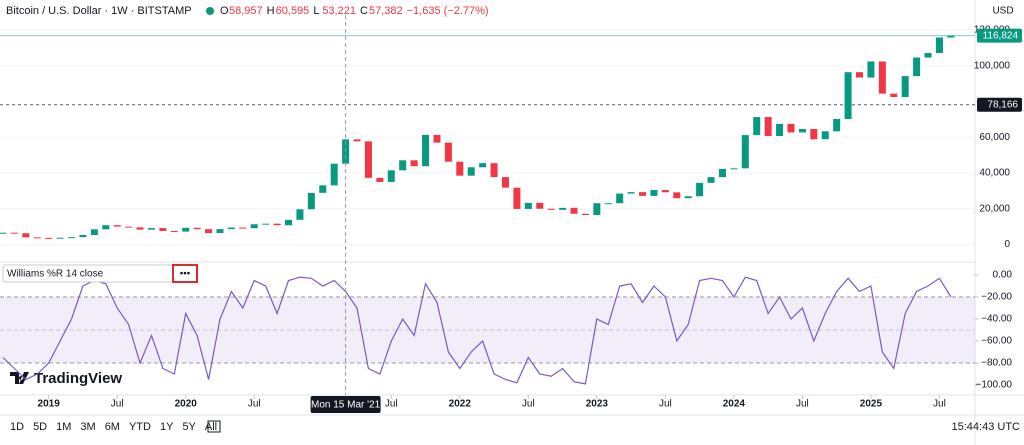 Image resolution: width=1024 pixels, height=445 pixels. Describe the element at coordinates (78, 378) in the screenshot. I see `logo-text: TradingView` at that location.